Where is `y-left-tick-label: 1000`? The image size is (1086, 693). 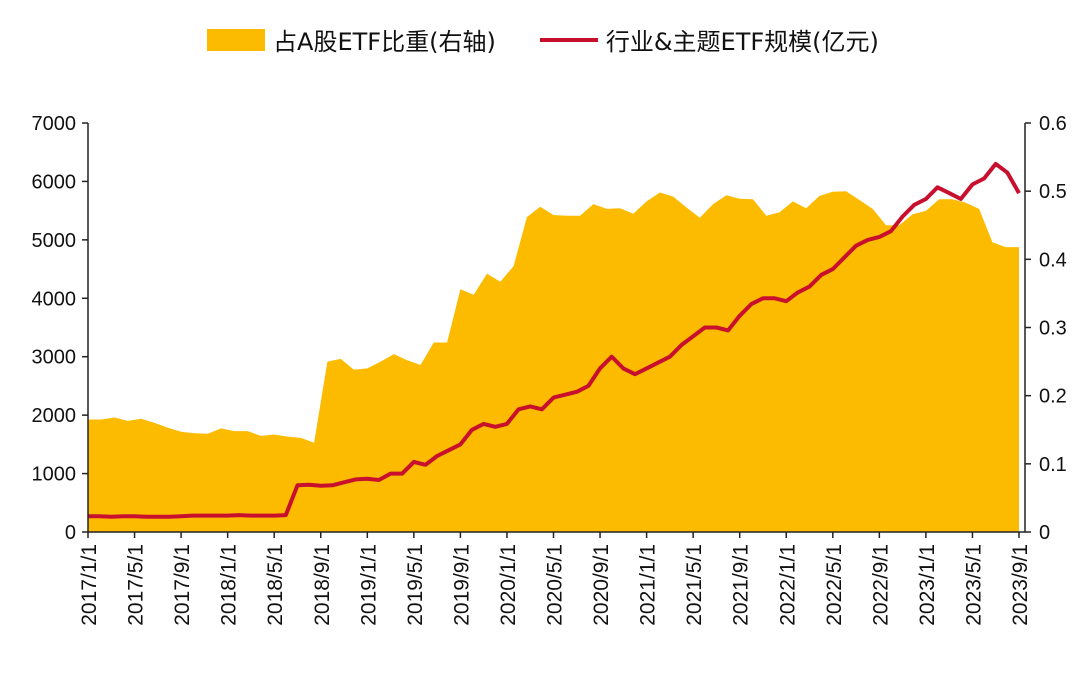 y-left-tick-label: 1000 is located at coordinates (54, 475).